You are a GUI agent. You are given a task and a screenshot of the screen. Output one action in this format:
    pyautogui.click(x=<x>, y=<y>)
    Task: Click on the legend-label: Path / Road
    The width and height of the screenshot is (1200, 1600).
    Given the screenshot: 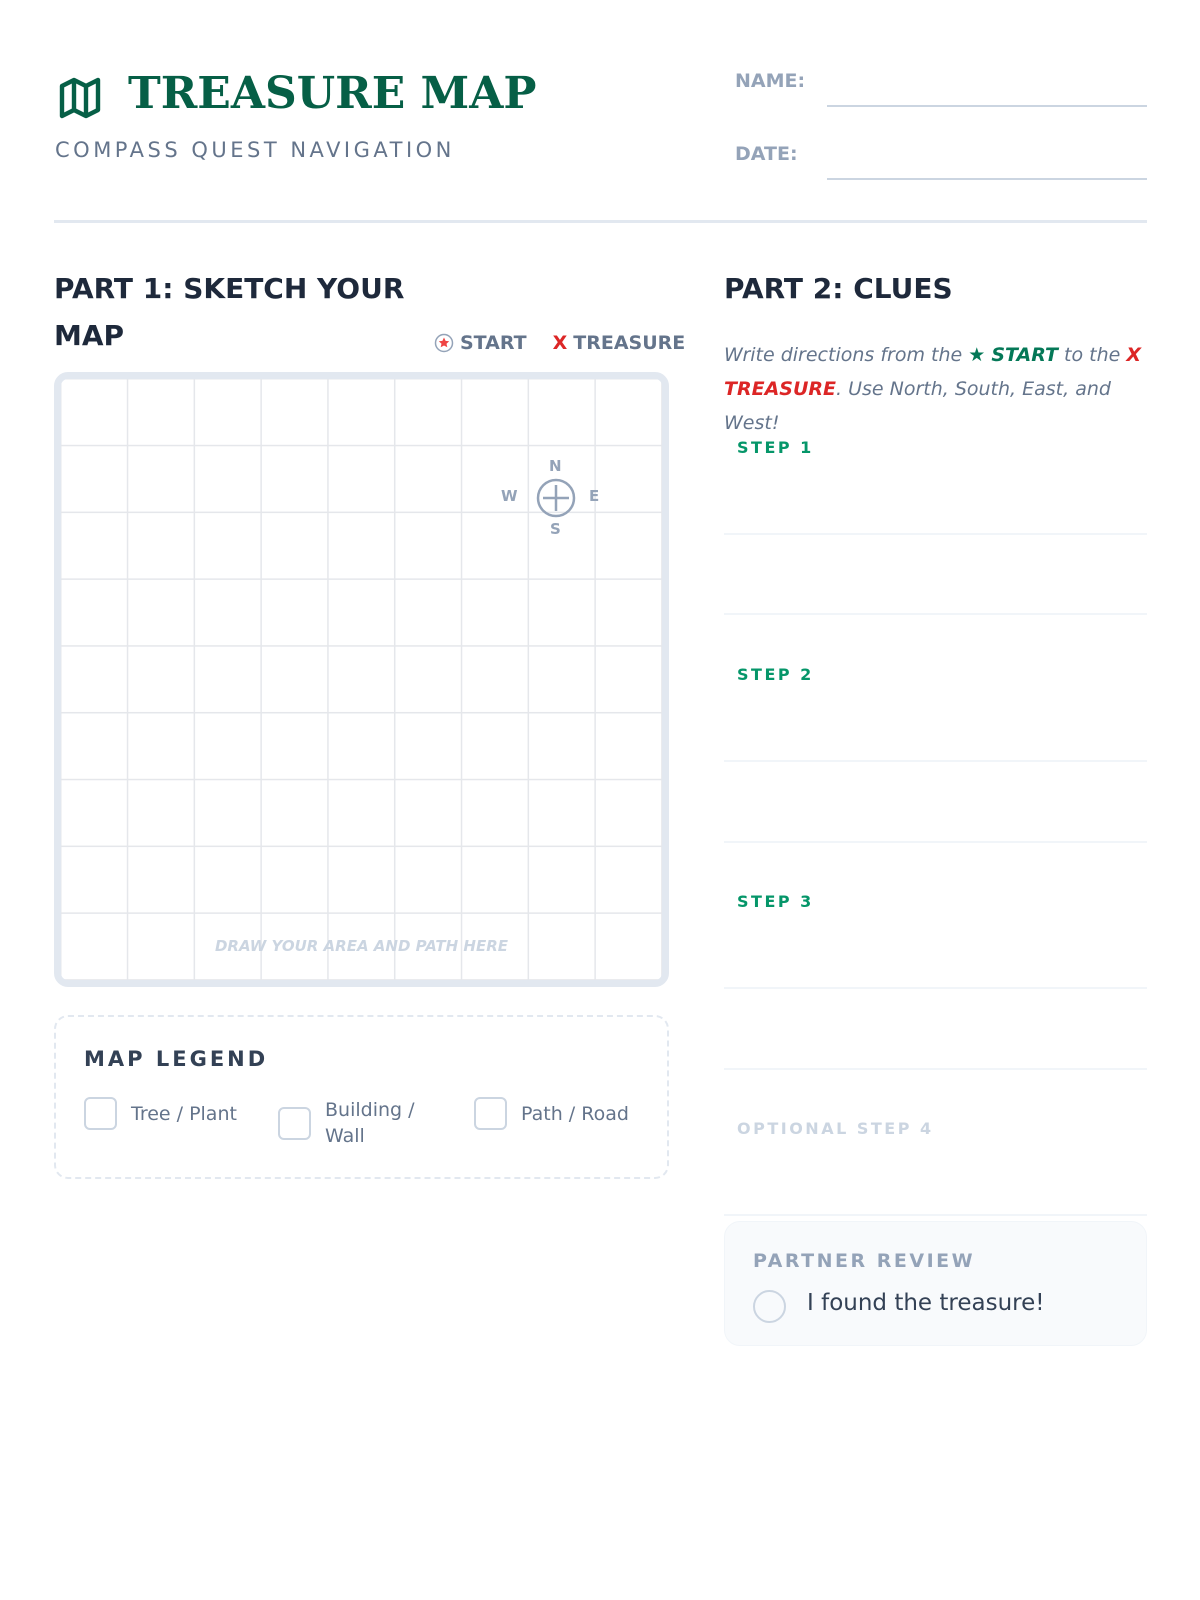 What is the action you would take?
    pyautogui.click(x=575, y=1113)
    